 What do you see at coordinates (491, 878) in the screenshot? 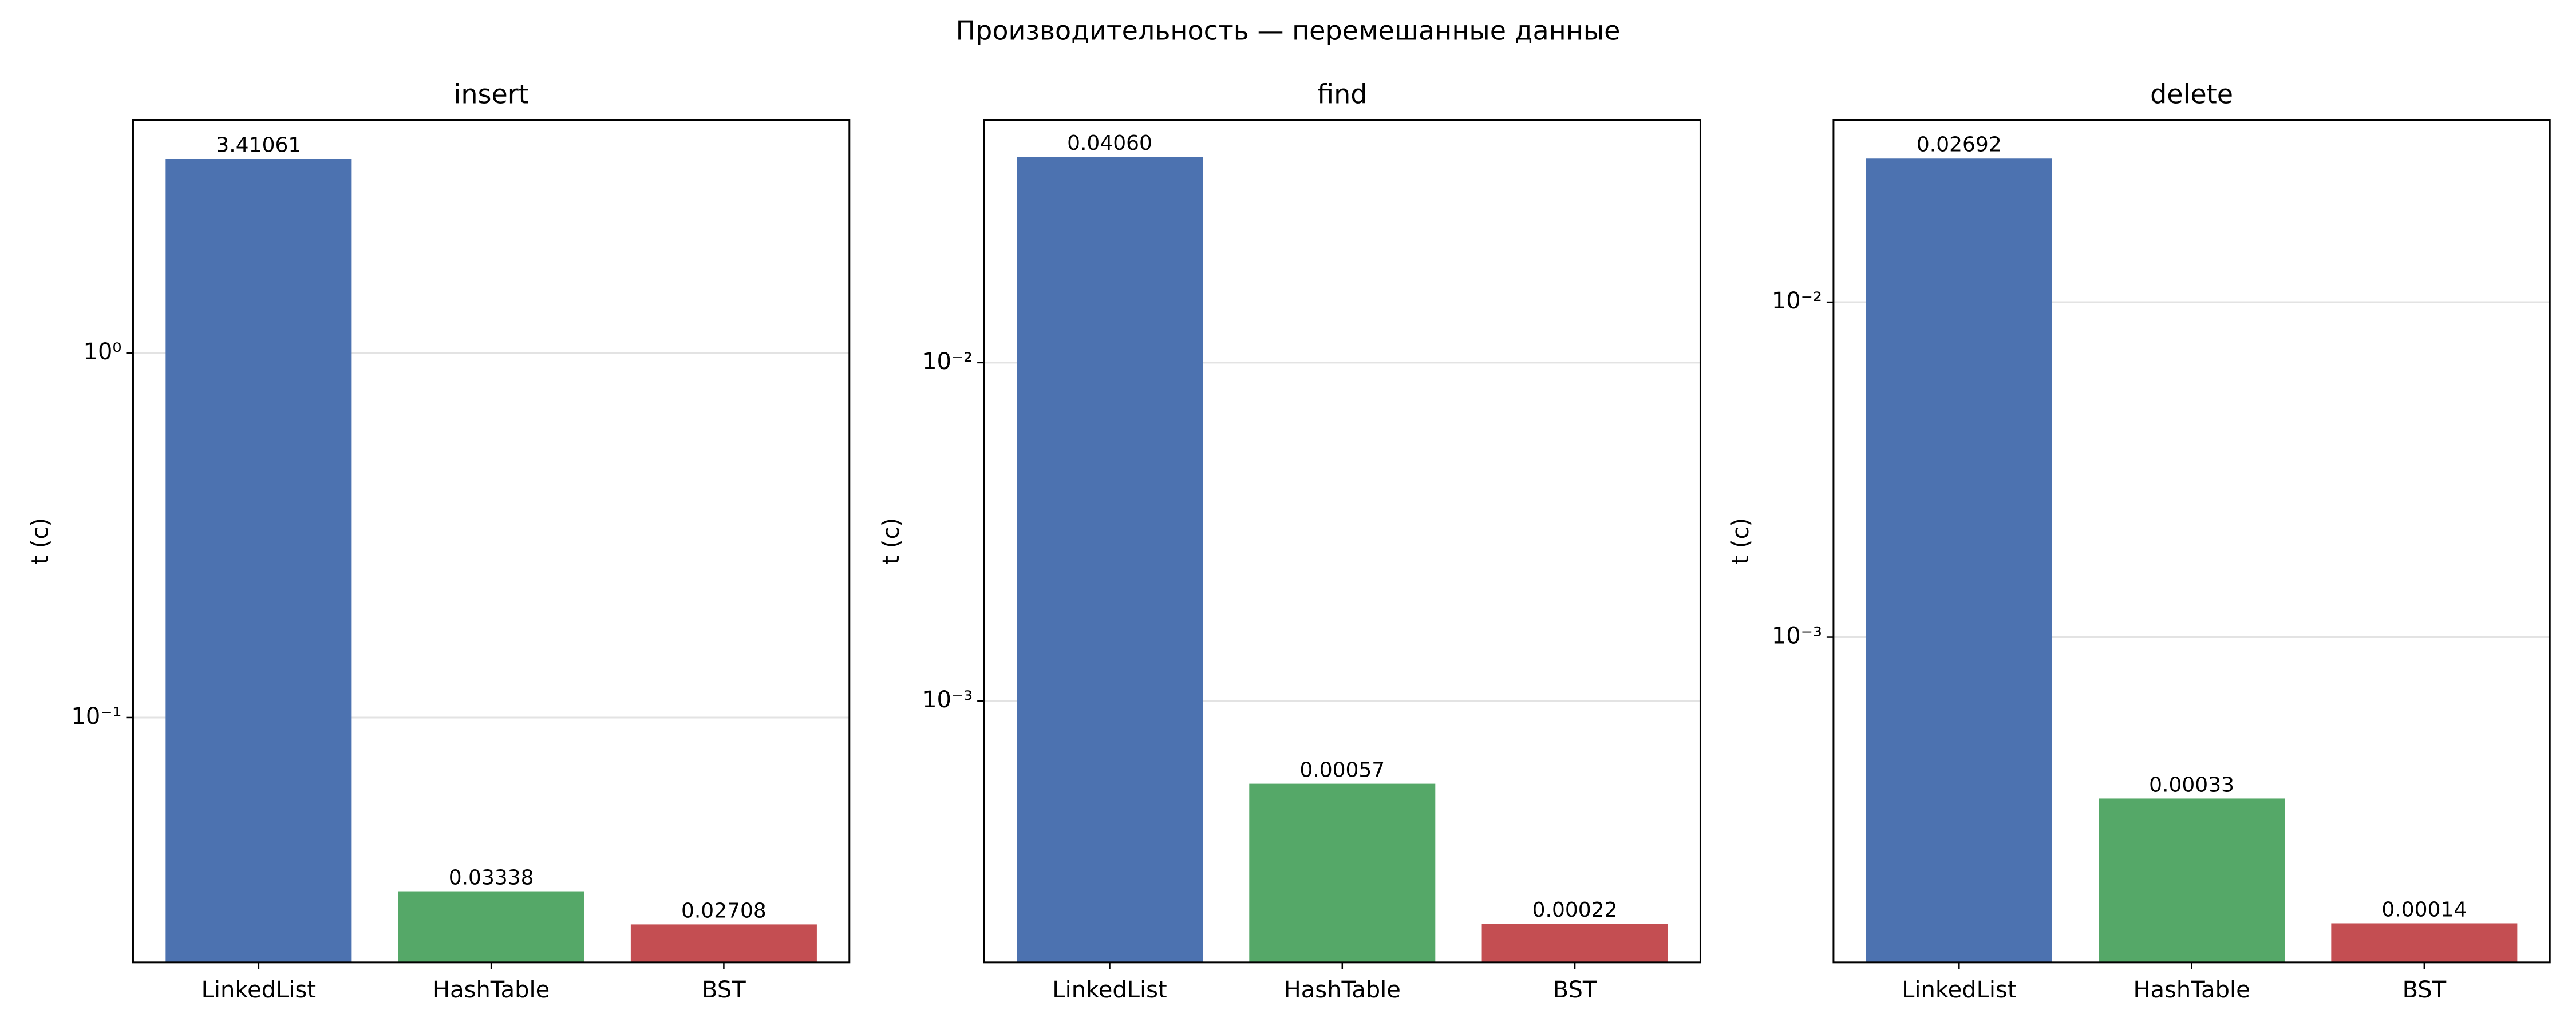
I see `value-label: 0.03338` at bounding box center [491, 878].